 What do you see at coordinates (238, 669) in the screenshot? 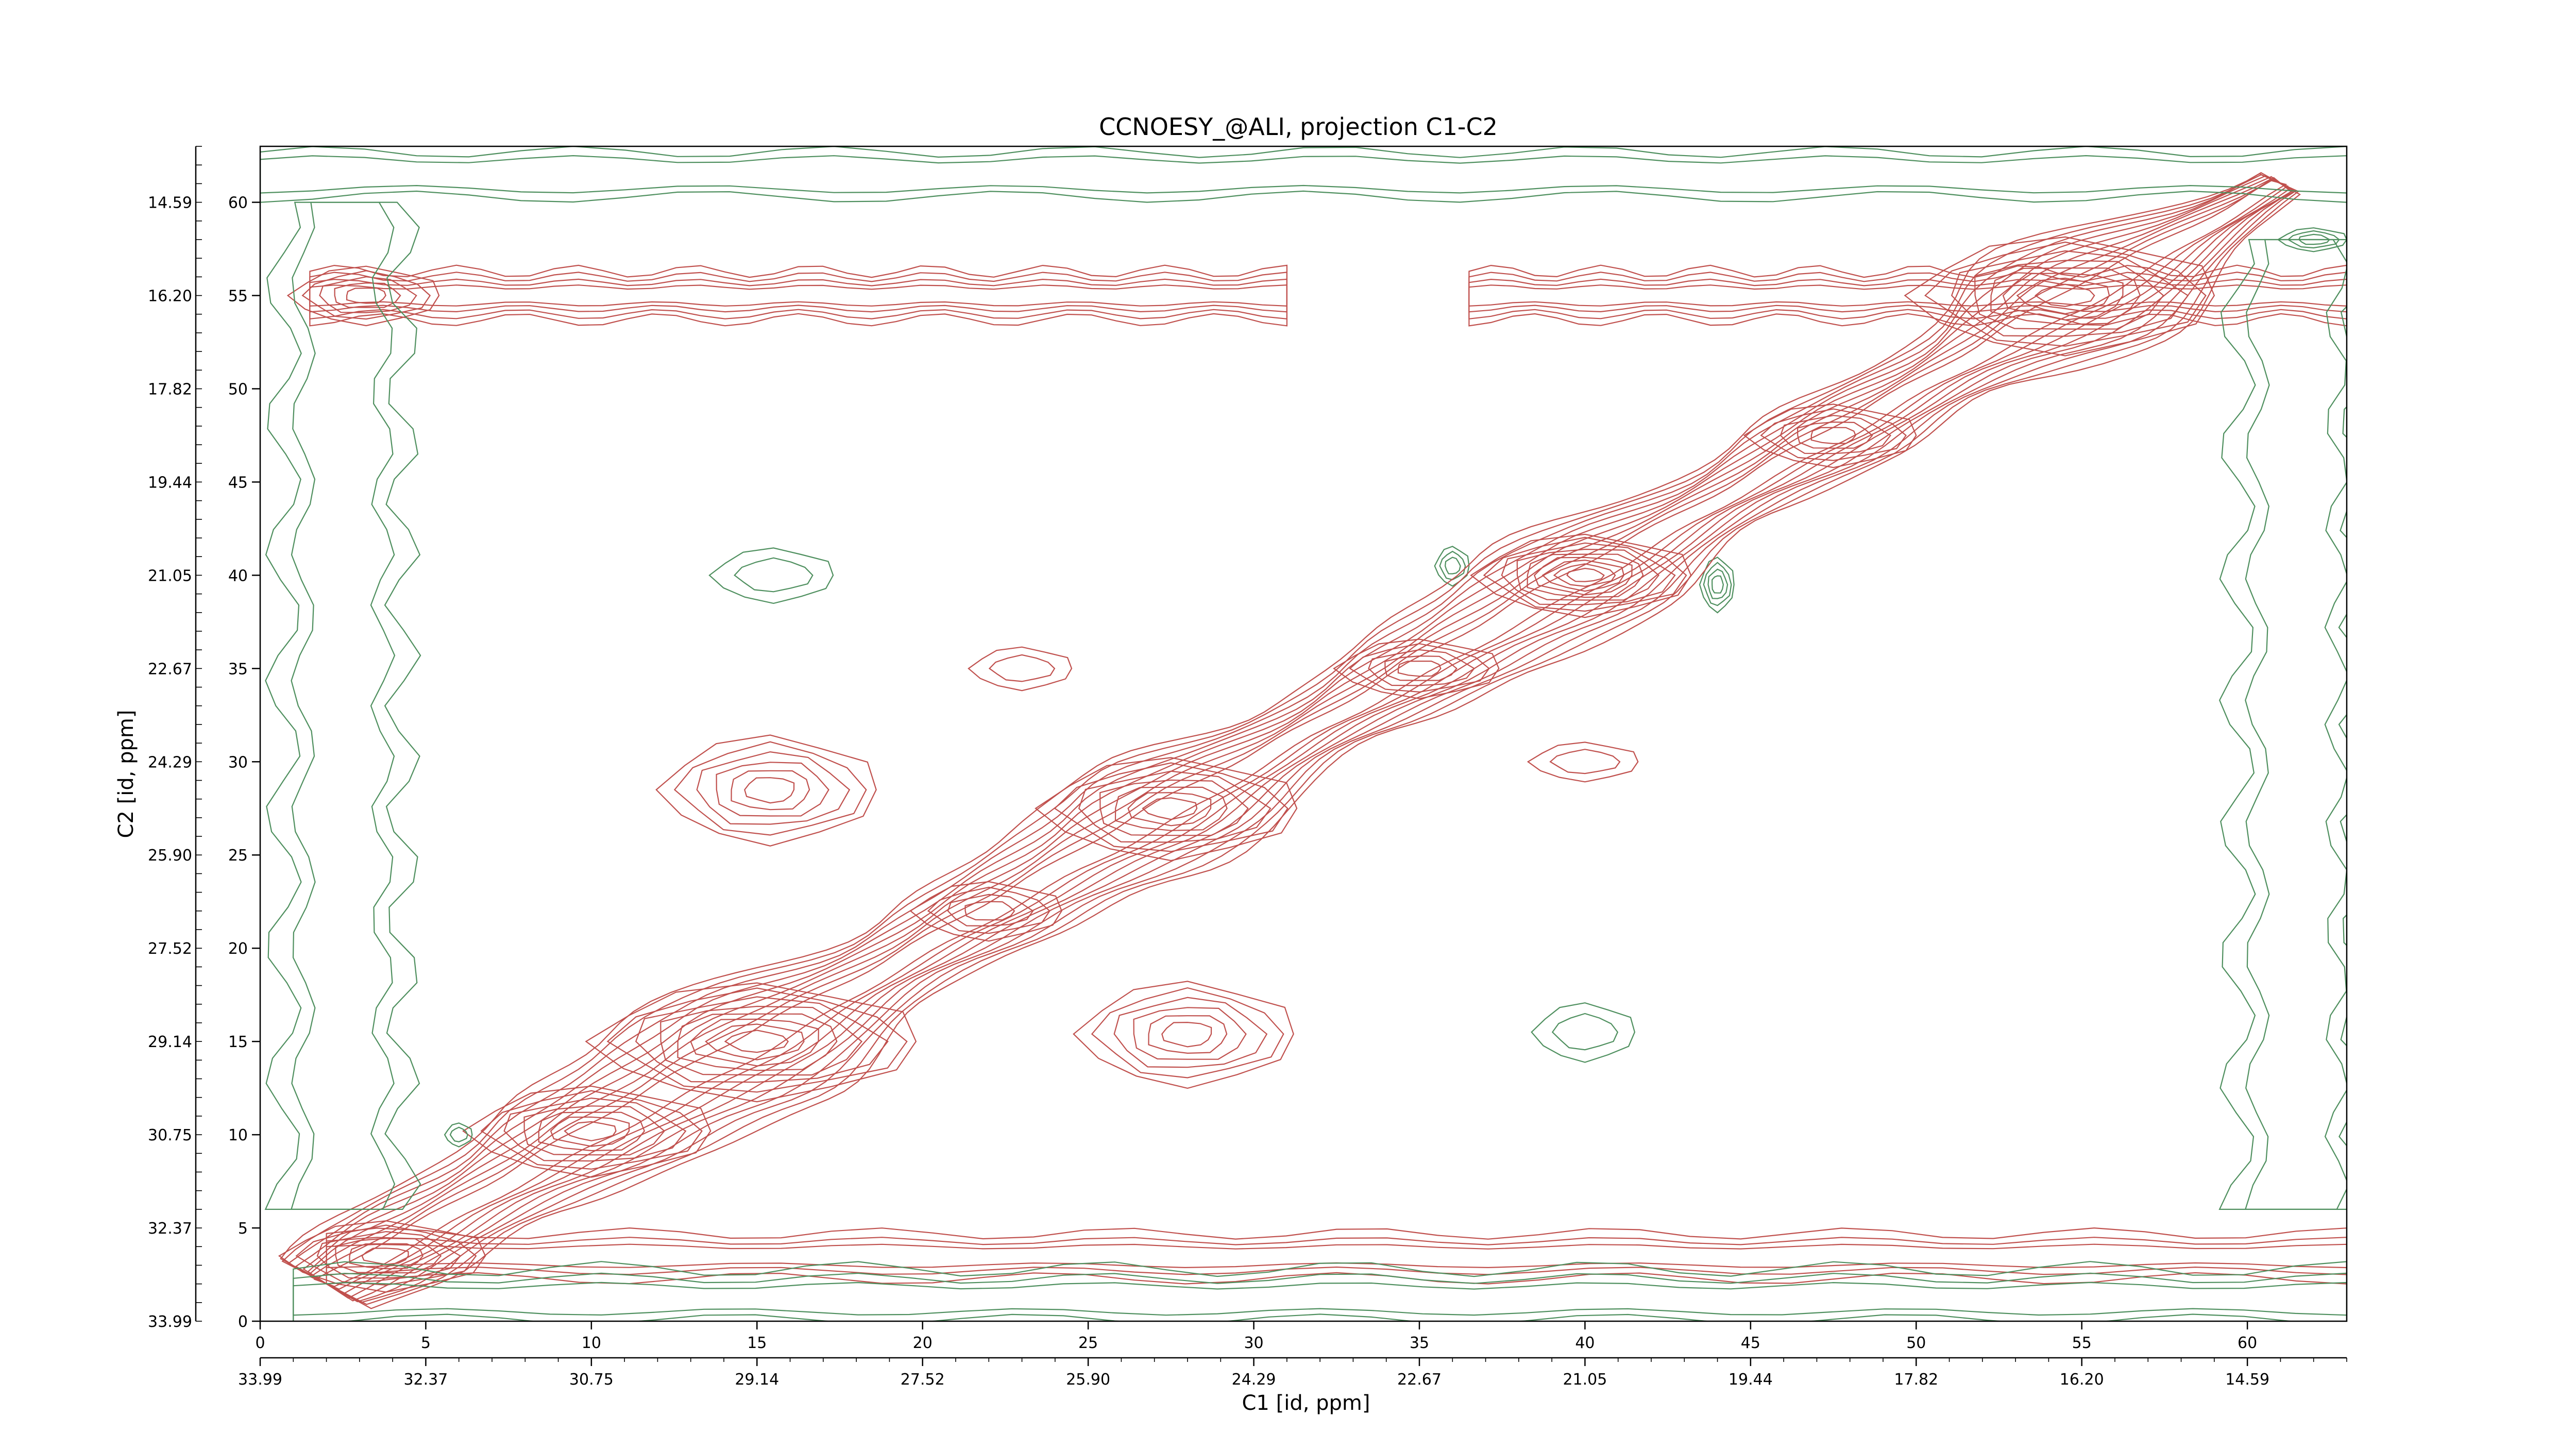
I see `y-tick-label: 35` at bounding box center [238, 669].